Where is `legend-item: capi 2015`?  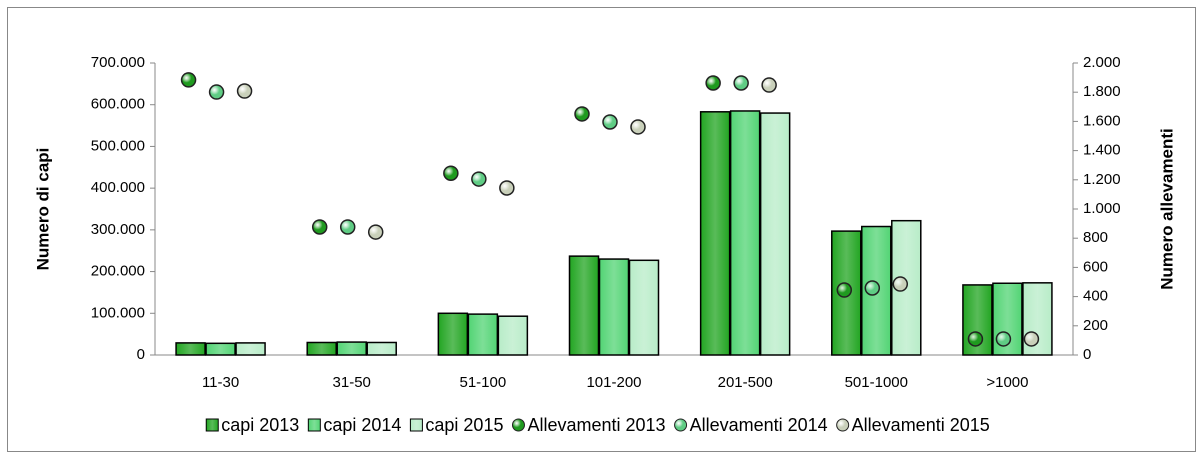 legend-item: capi 2015 is located at coordinates (456, 425).